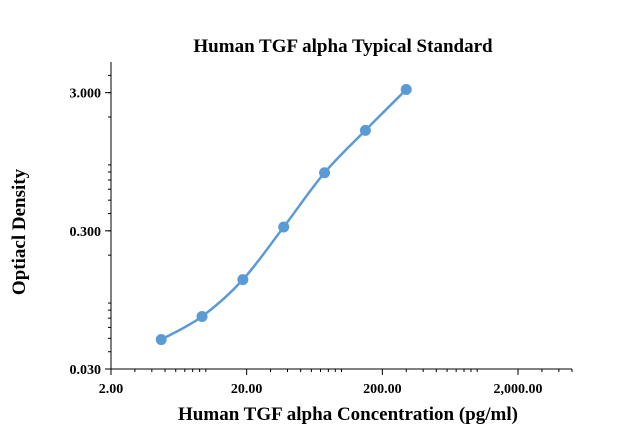  I want to click on y-tick-label: 0.030, so click(86, 370).